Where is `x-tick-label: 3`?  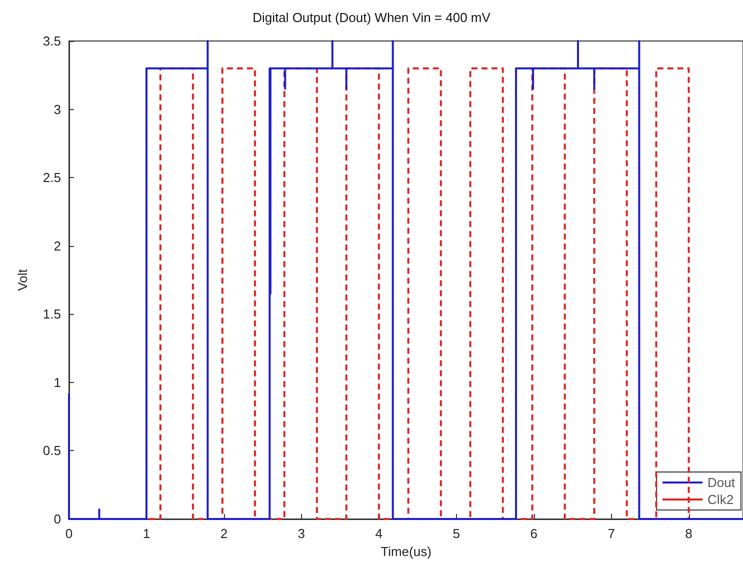 x-tick-label: 3 is located at coordinates (302, 533).